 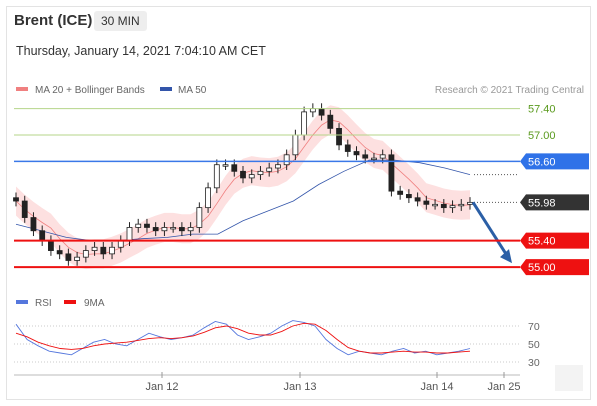 I want to click on instrument-title: Brent (ICE), so click(x=53, y=20).